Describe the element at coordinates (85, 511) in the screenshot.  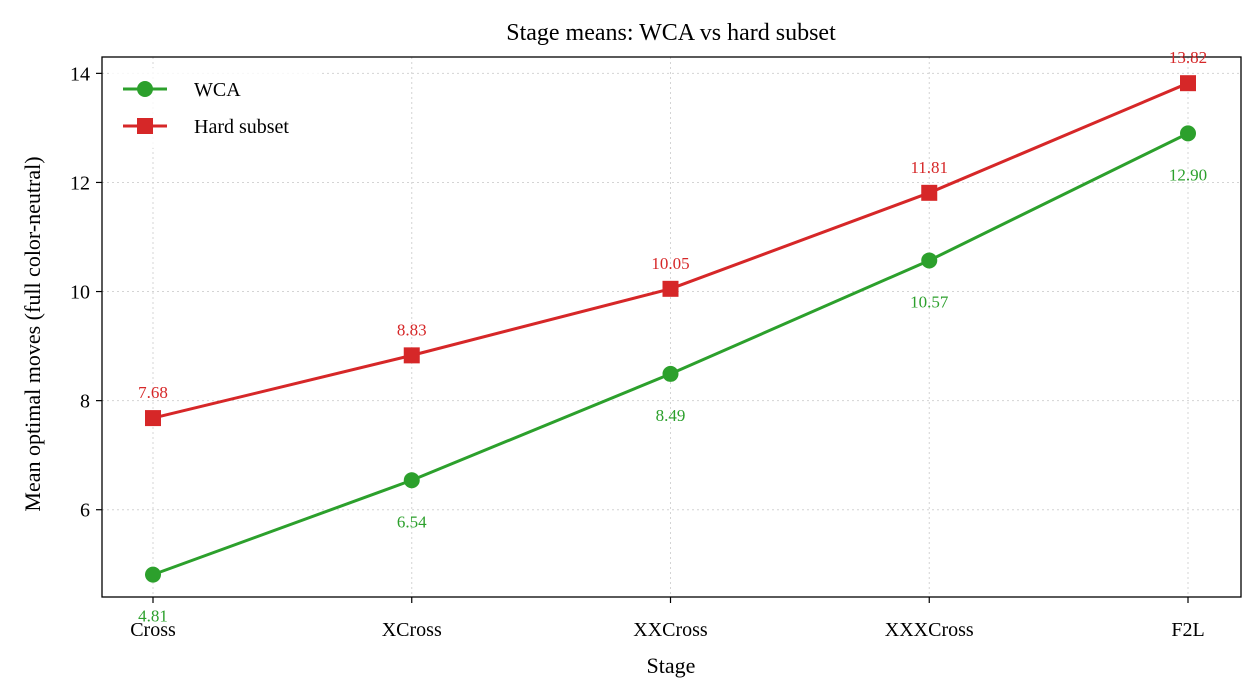
I see `y-tick-label: 6` at that location.